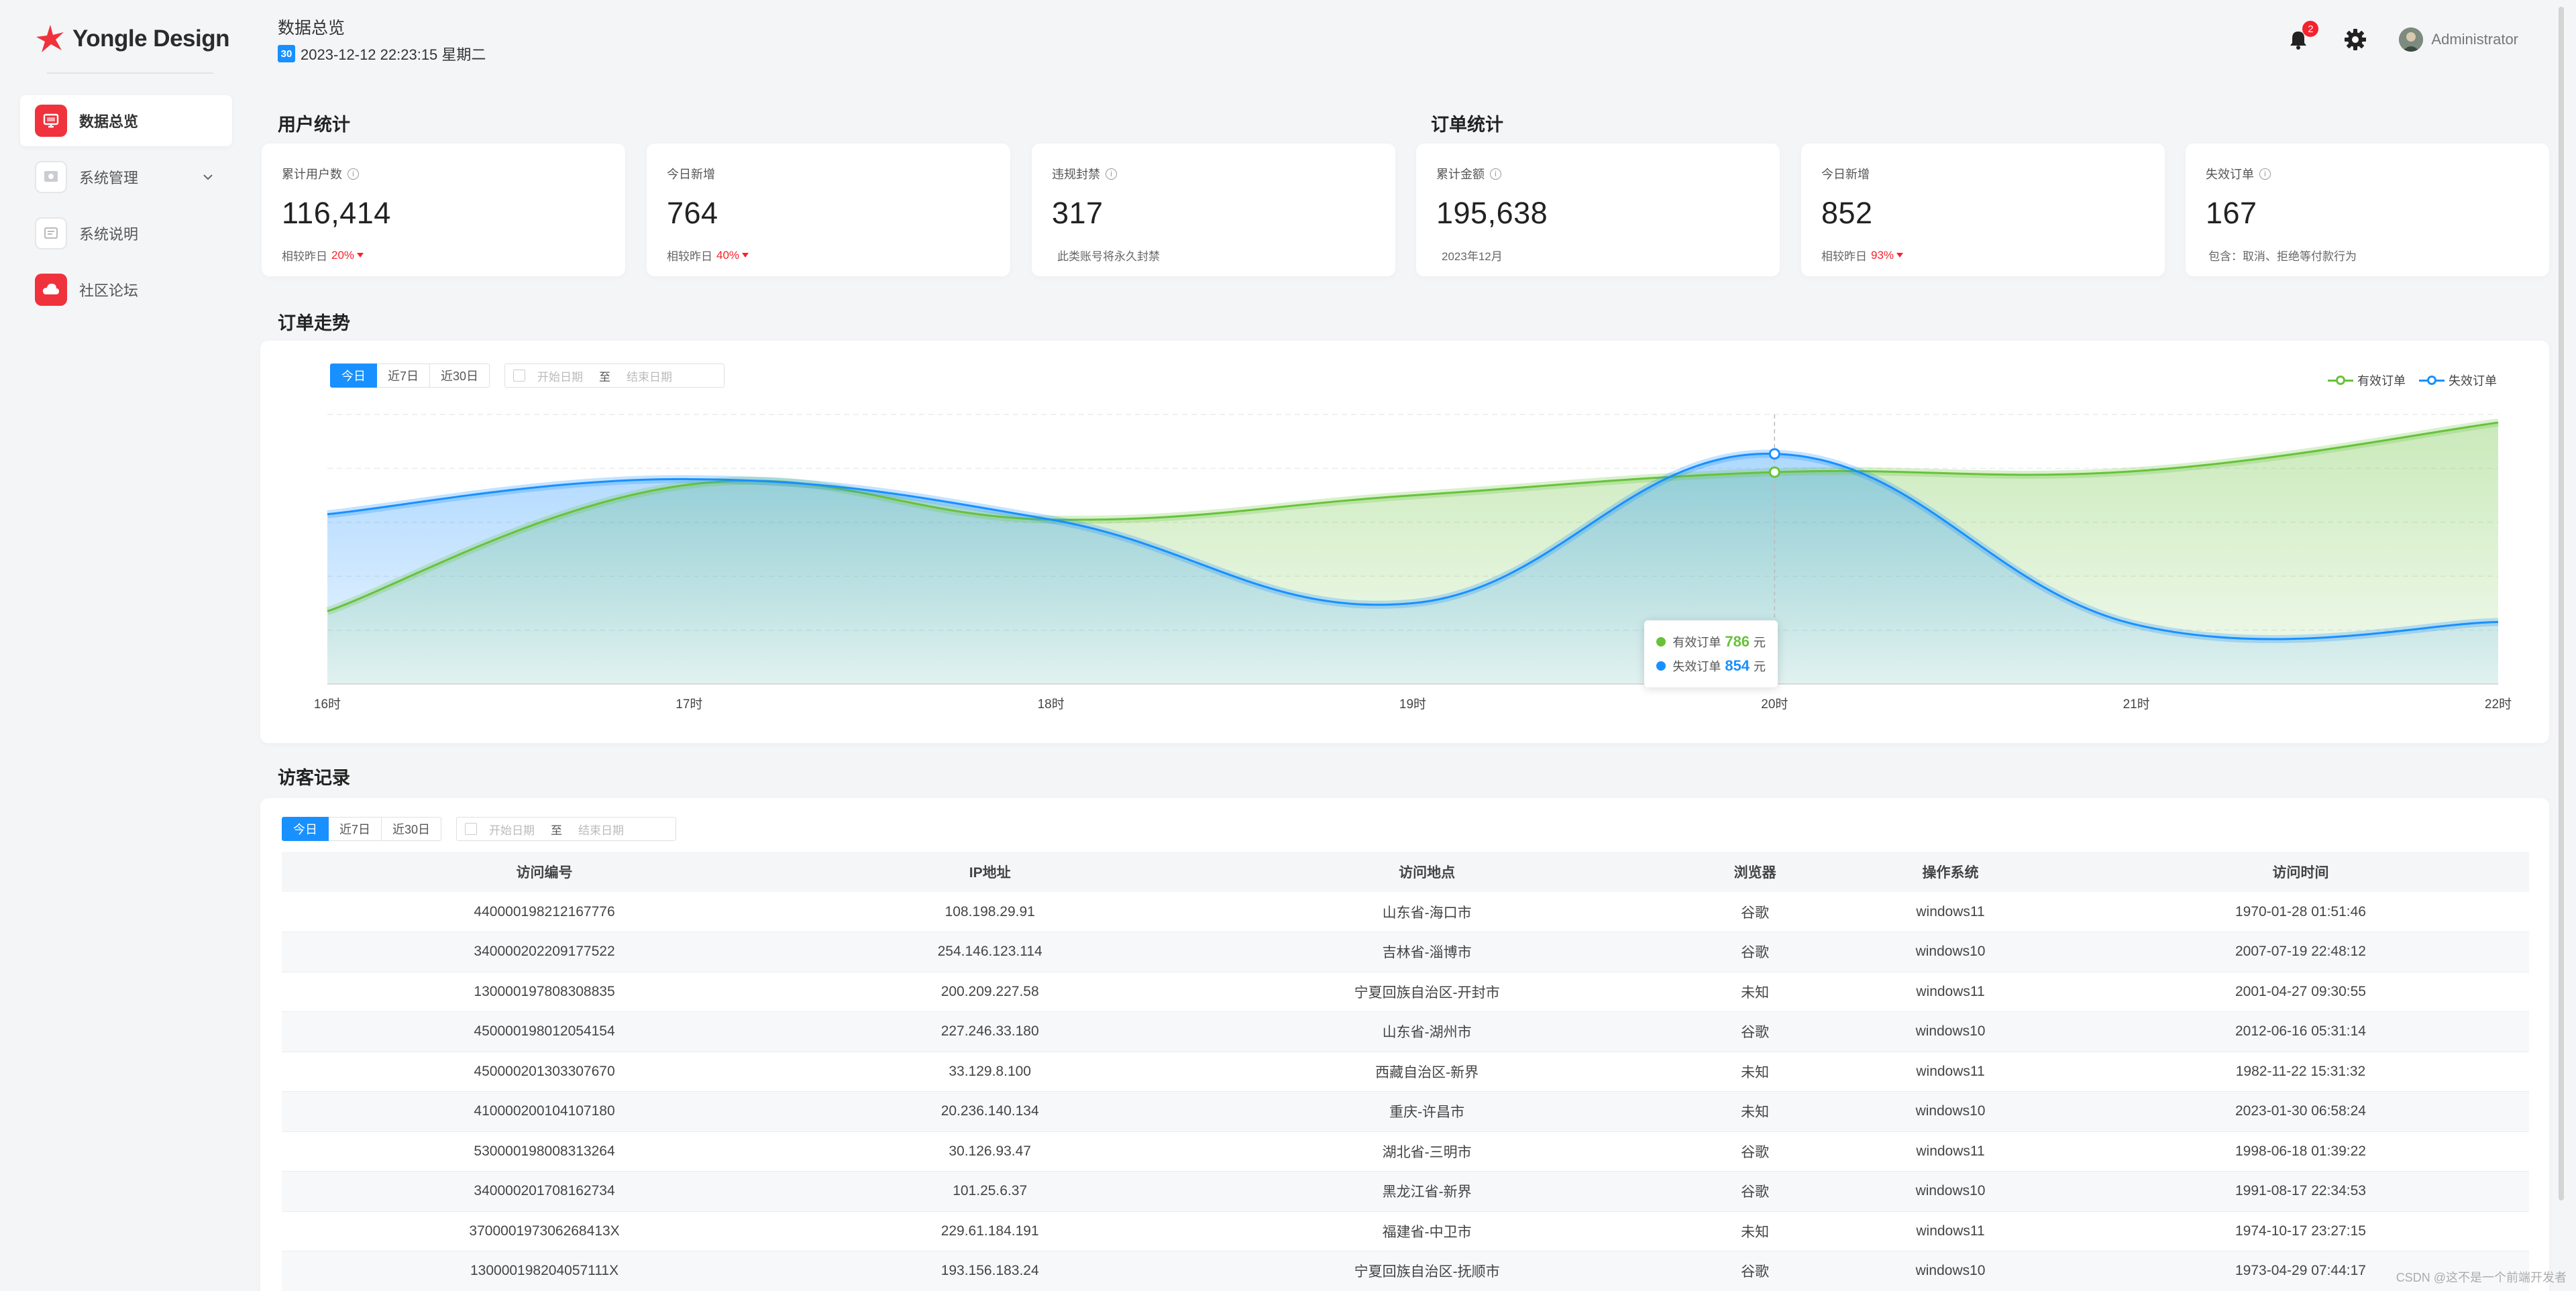  I want to click on x-tick-label: 20时, so click(1774, 704).